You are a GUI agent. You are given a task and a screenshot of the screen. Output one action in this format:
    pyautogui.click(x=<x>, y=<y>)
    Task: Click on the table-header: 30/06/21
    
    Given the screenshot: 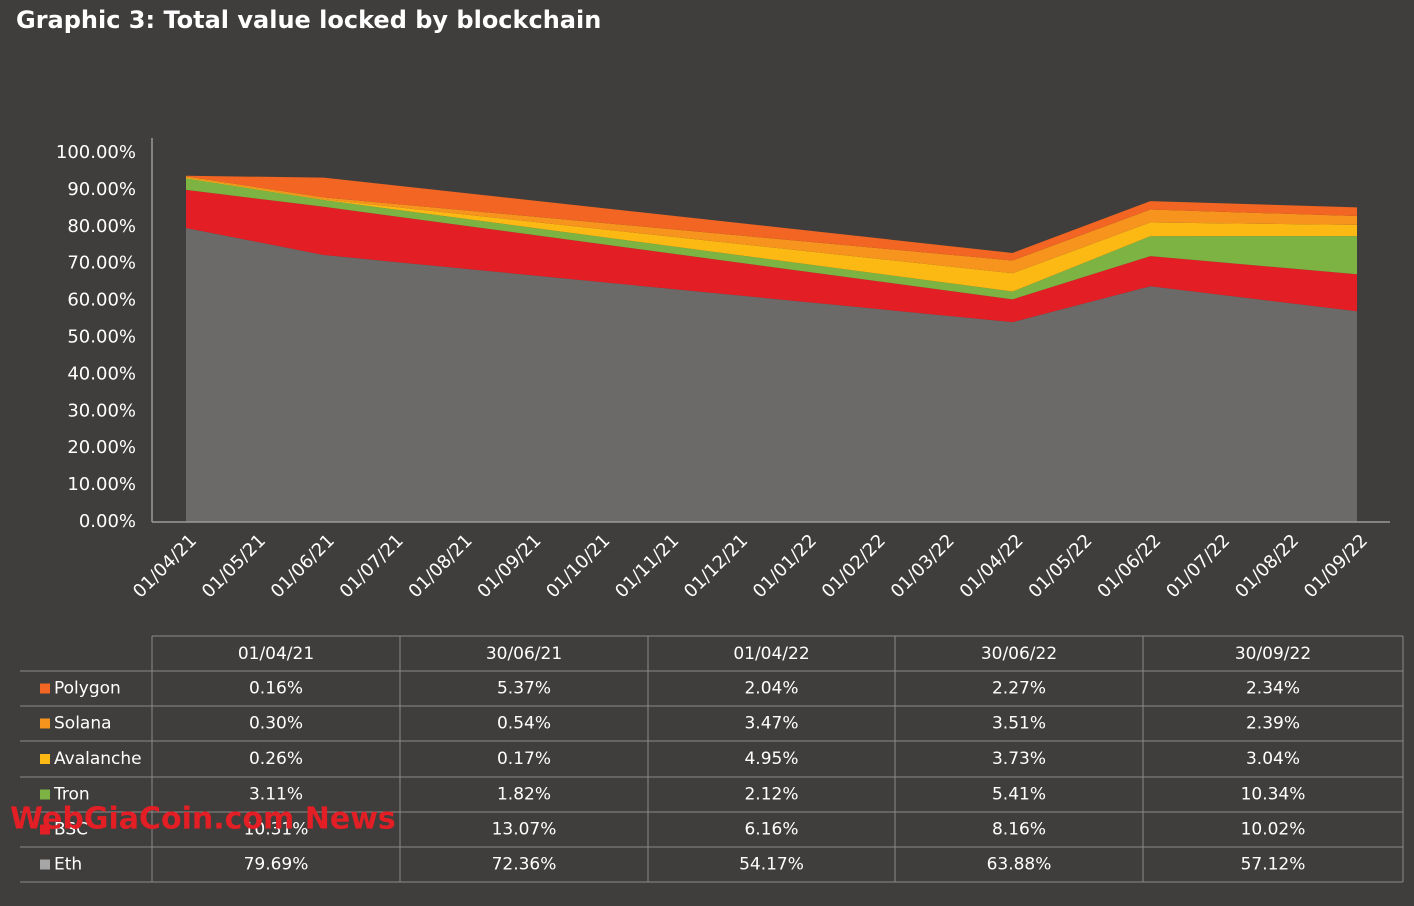 What is the action you would take?
    pyautogui.click(x=524, y=654)
    